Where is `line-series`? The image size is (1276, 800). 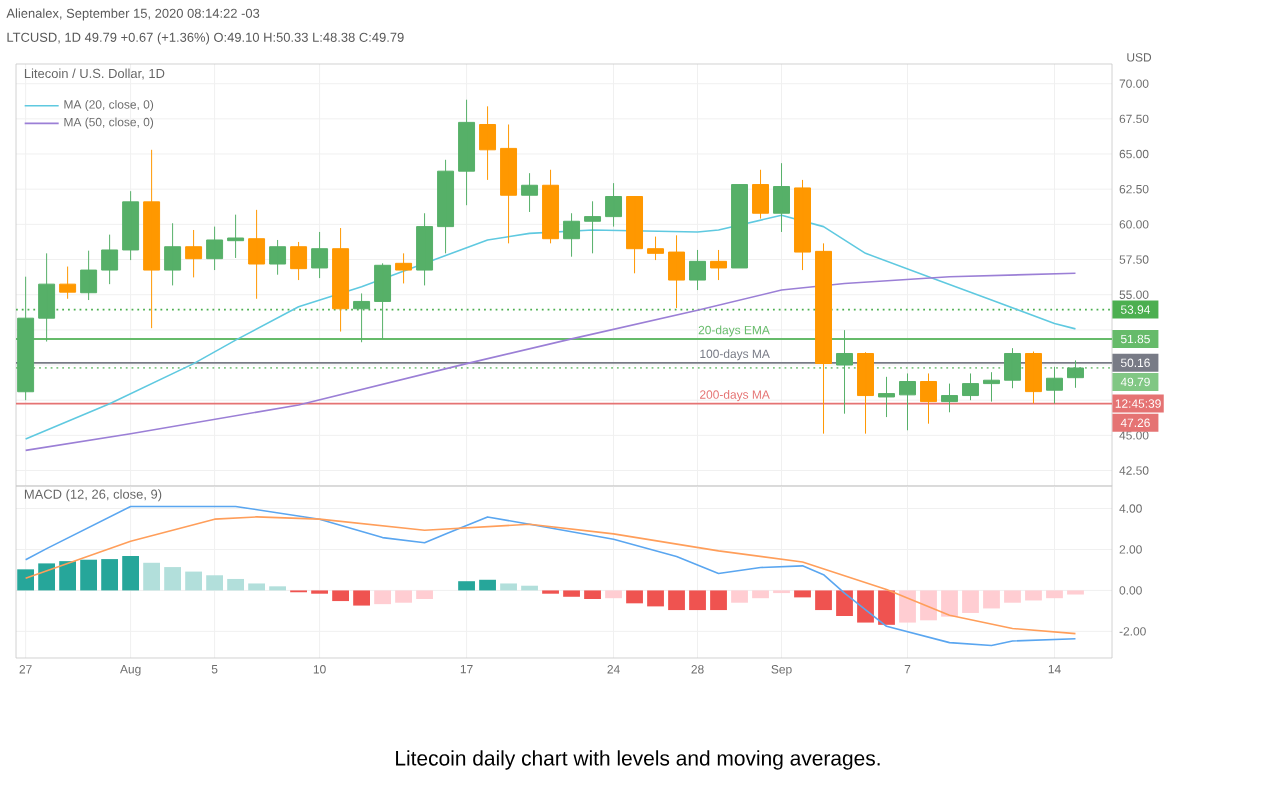
line-series is located at coordinates (550, 575).